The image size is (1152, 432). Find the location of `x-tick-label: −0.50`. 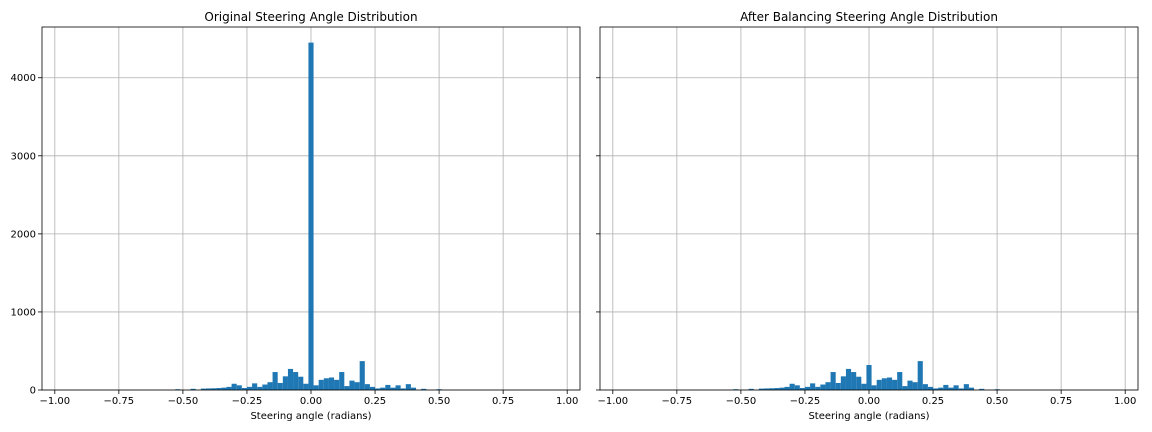

x-tick-label: −0.50 is located at coordinates (741, 401).